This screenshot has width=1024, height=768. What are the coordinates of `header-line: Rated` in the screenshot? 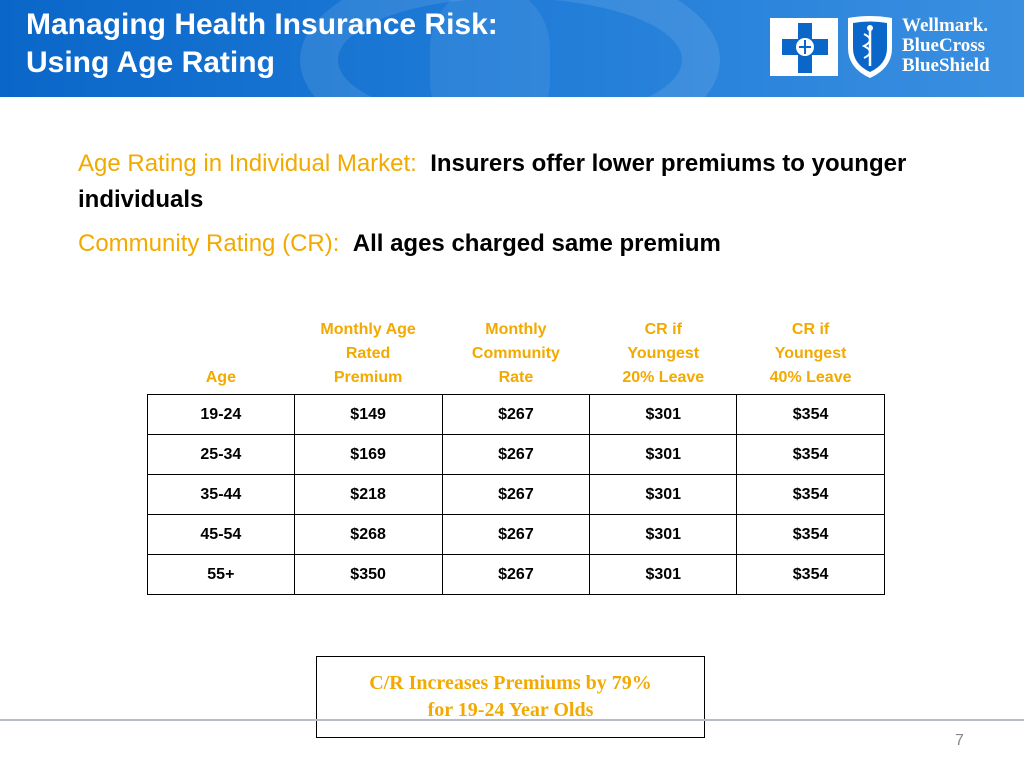 It's located at (368, 353).